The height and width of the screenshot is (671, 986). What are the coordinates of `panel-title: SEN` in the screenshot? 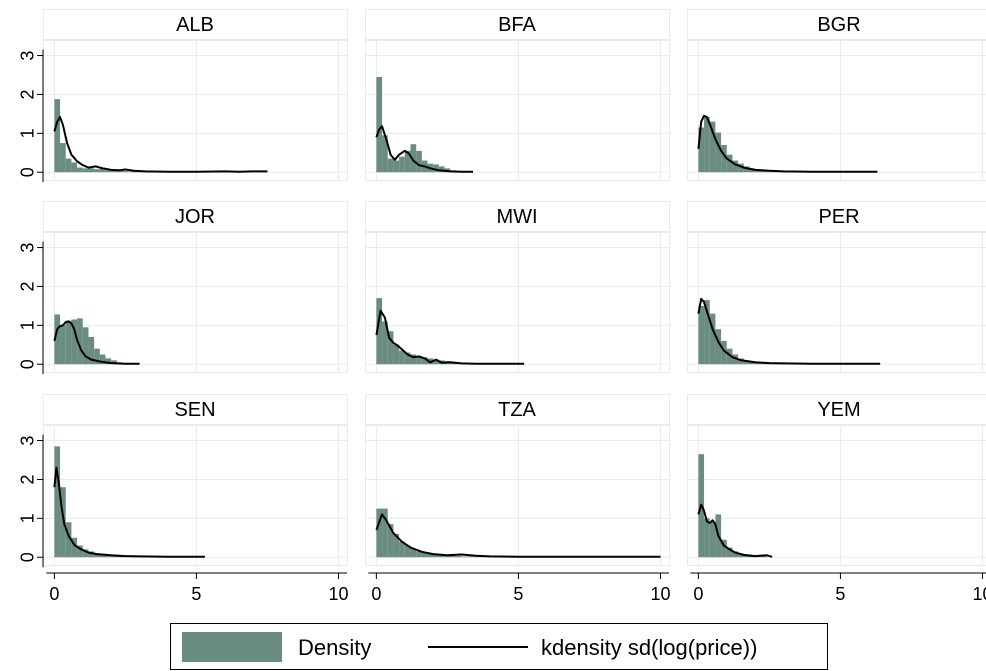 It's located at (194, 410).